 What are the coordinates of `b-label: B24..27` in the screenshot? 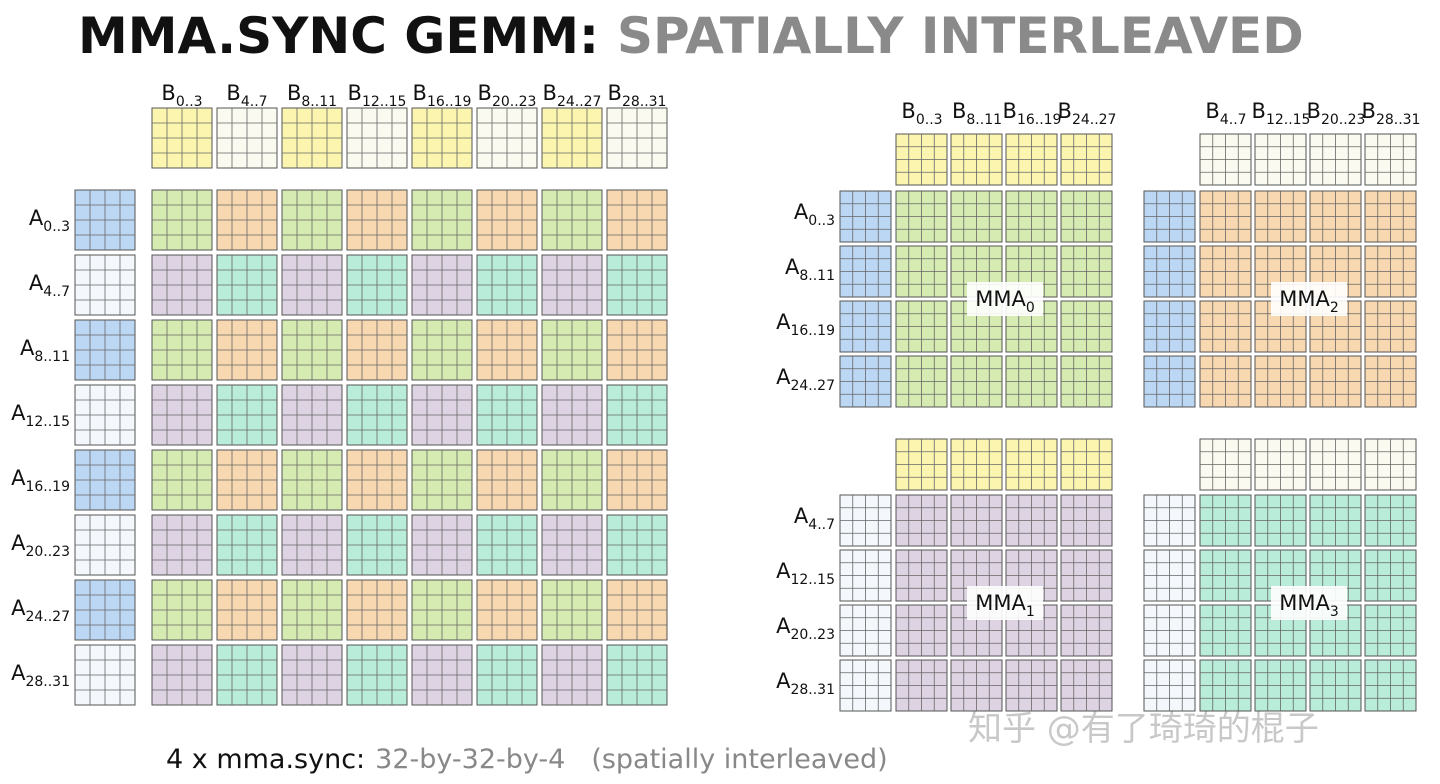 It's located at (572, 95).